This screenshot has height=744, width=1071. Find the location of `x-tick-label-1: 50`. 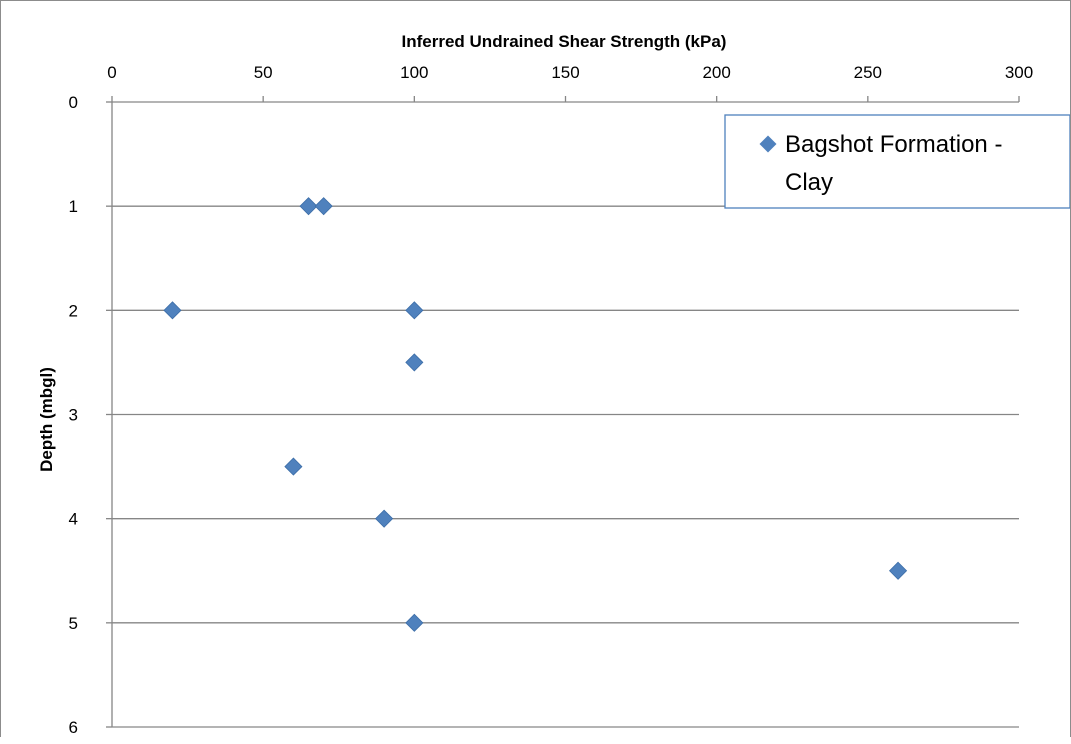

x-tick-label-1: 50 is located at coordinates (263, 72).